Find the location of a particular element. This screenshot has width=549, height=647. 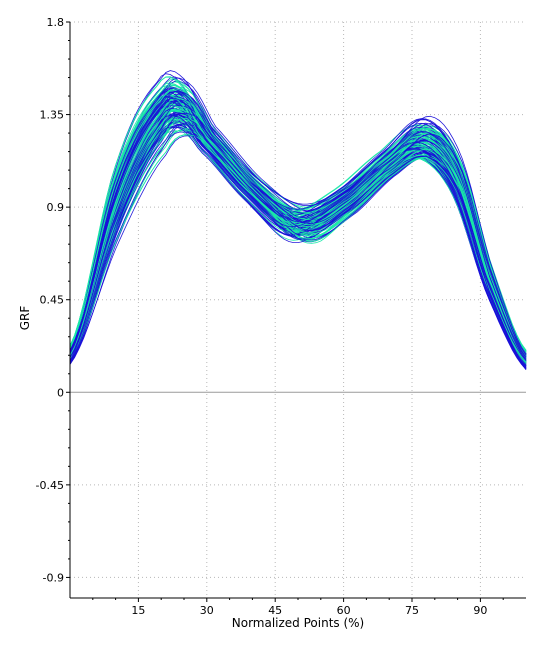

y-tick-label: 0 is located at coordinates (60, 392).